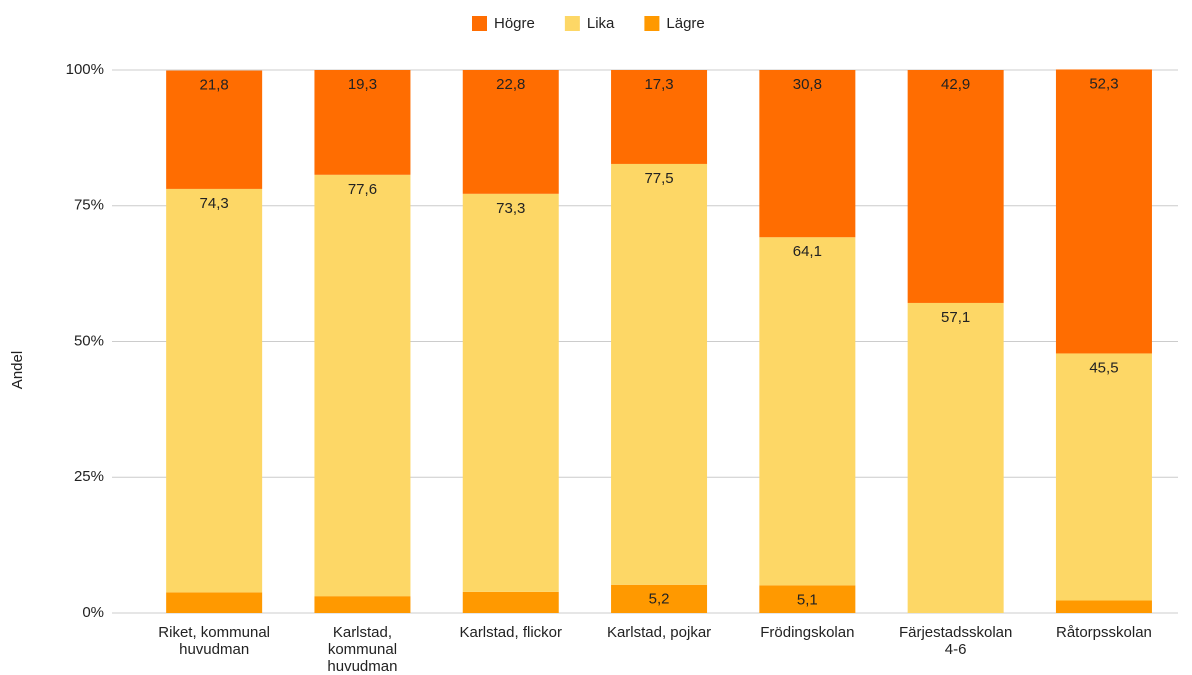 The width and height of the screenshot is (1192, 675). What do you see at coordinates (362, 189) in the screenshot?
I see `data-label: 77,6` at bounding box center [362, 189].